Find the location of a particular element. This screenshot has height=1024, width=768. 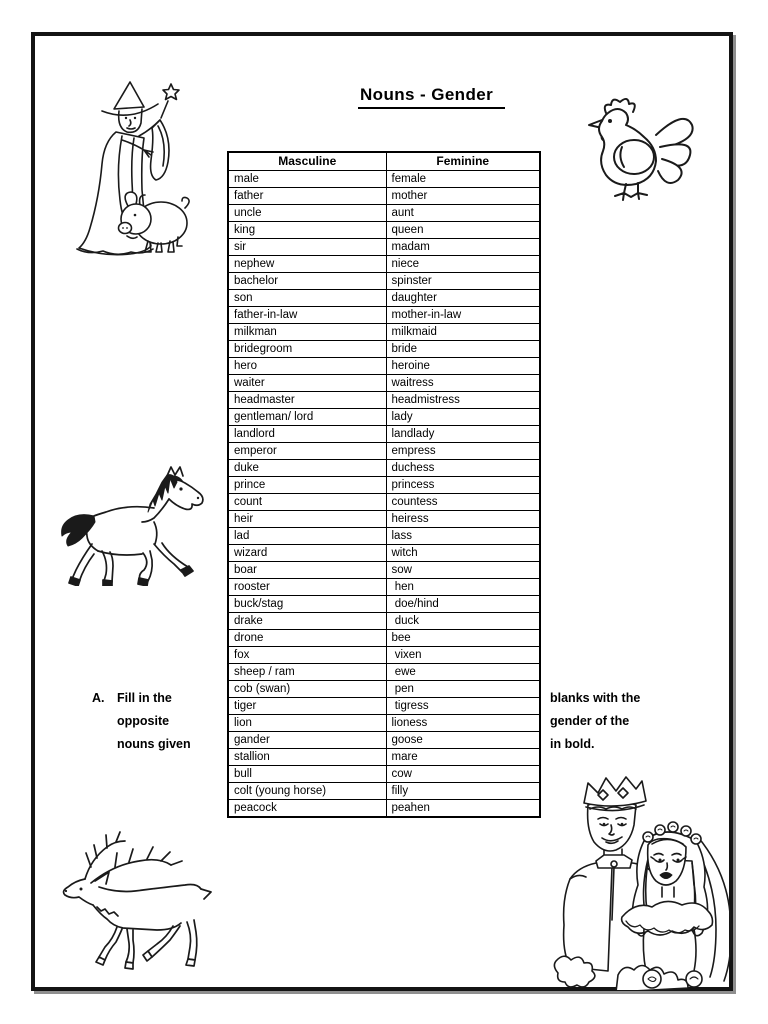

table-row: waiter waitress is located at coordinates (384, 383).